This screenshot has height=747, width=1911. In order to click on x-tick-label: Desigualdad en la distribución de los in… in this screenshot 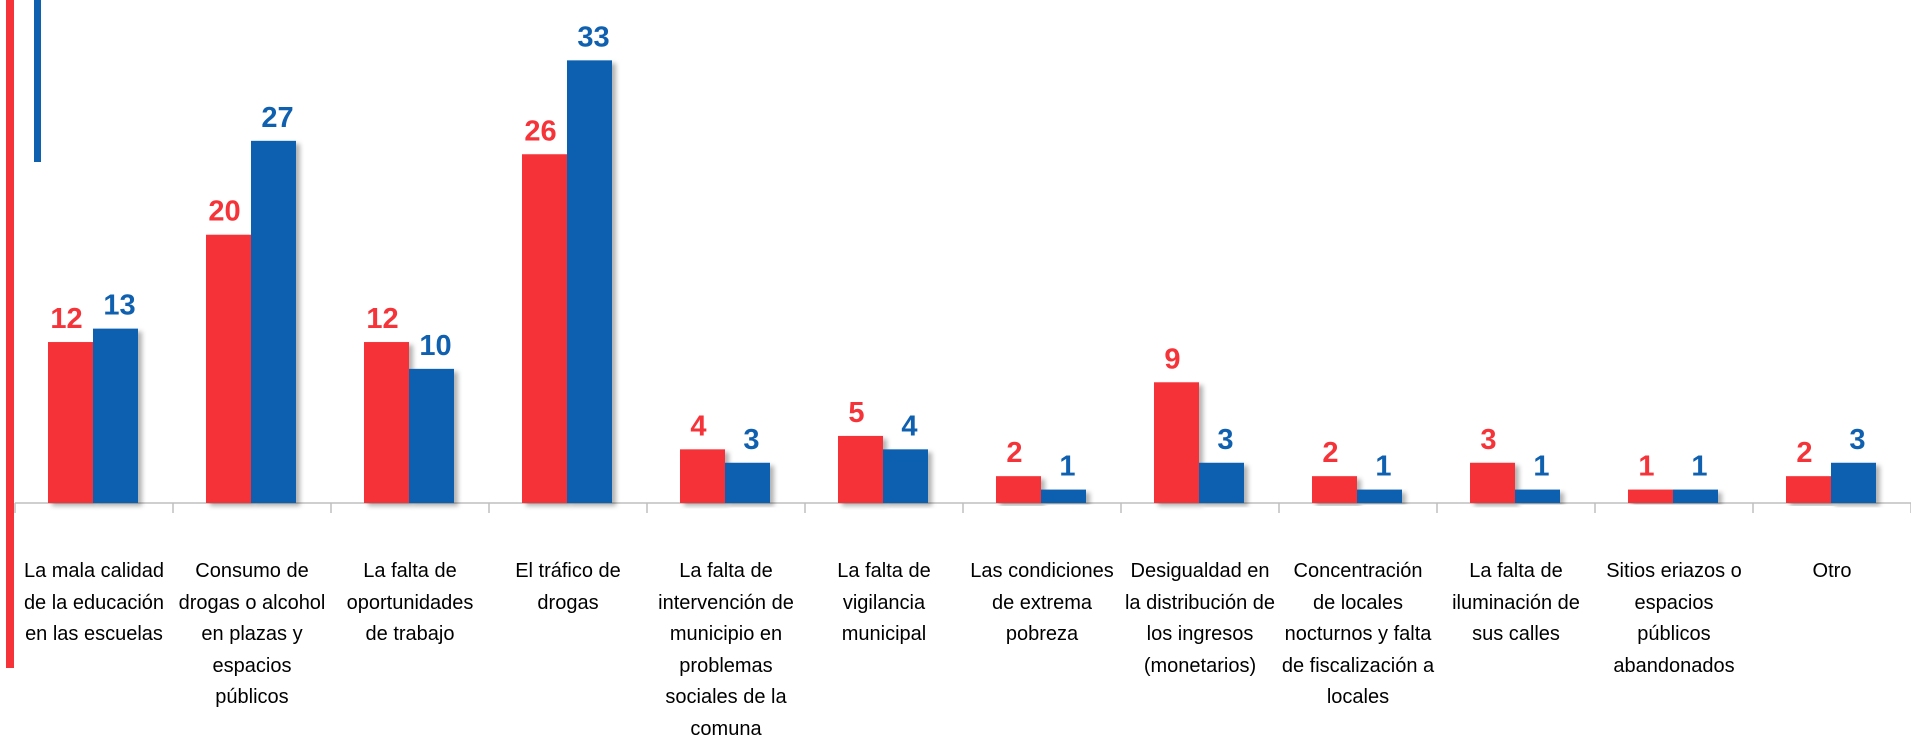, I will do `click(1200, 618)`.